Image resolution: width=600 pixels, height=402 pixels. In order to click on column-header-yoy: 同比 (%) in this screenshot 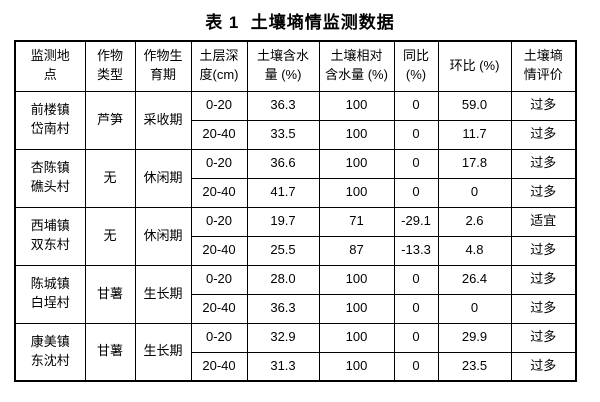, I will do `click(416, 66)`.